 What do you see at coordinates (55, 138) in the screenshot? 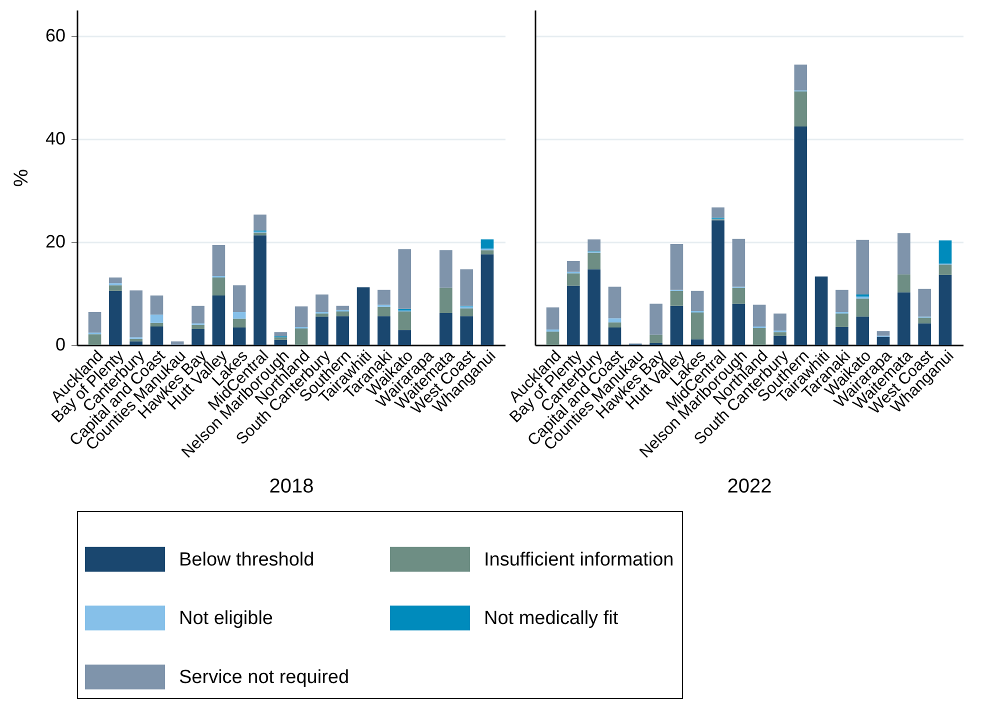
I see `y-tick-label: 40` at bounding box center [55, 138].